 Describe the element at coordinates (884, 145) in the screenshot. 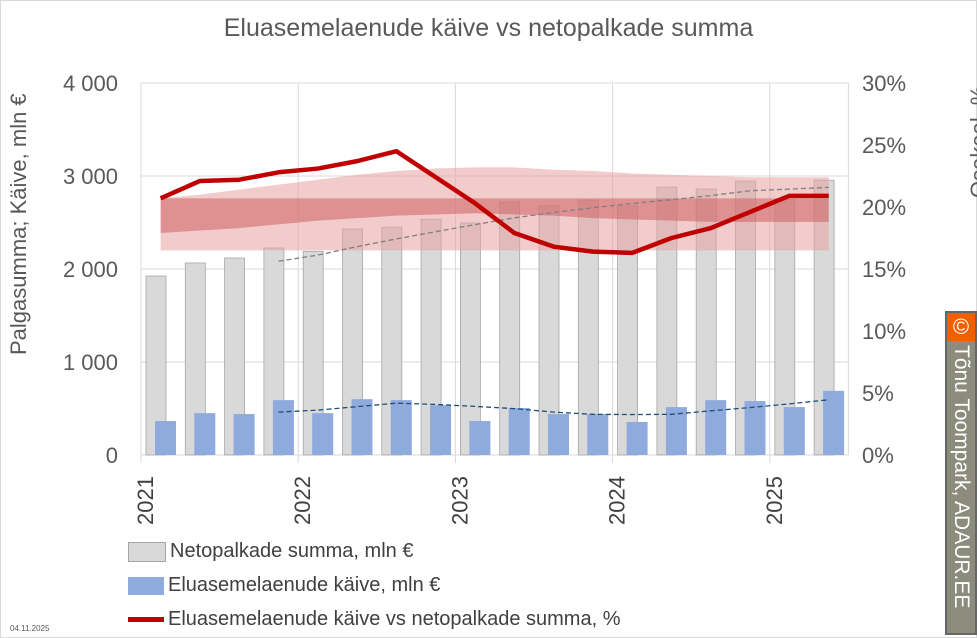

I see `y2-tick-label: 25%` at that location.